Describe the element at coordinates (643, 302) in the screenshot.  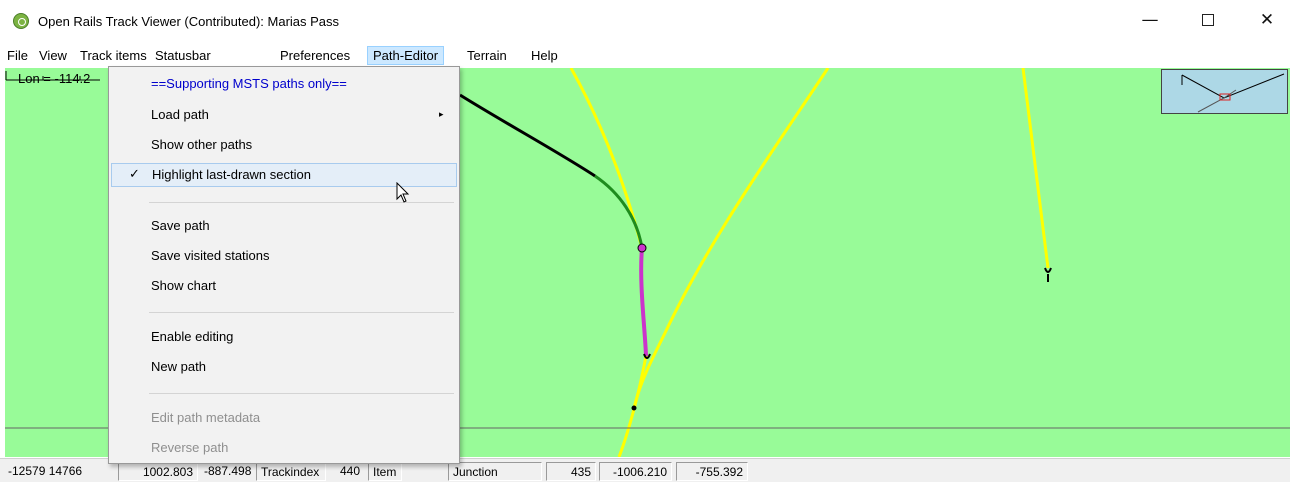
I see `highlighted-section` at that location.